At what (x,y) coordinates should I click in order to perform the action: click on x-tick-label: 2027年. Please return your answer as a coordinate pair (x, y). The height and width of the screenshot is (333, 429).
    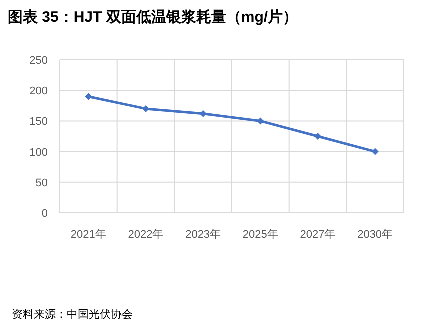
    Looking at the image, I should click on (318, 235).